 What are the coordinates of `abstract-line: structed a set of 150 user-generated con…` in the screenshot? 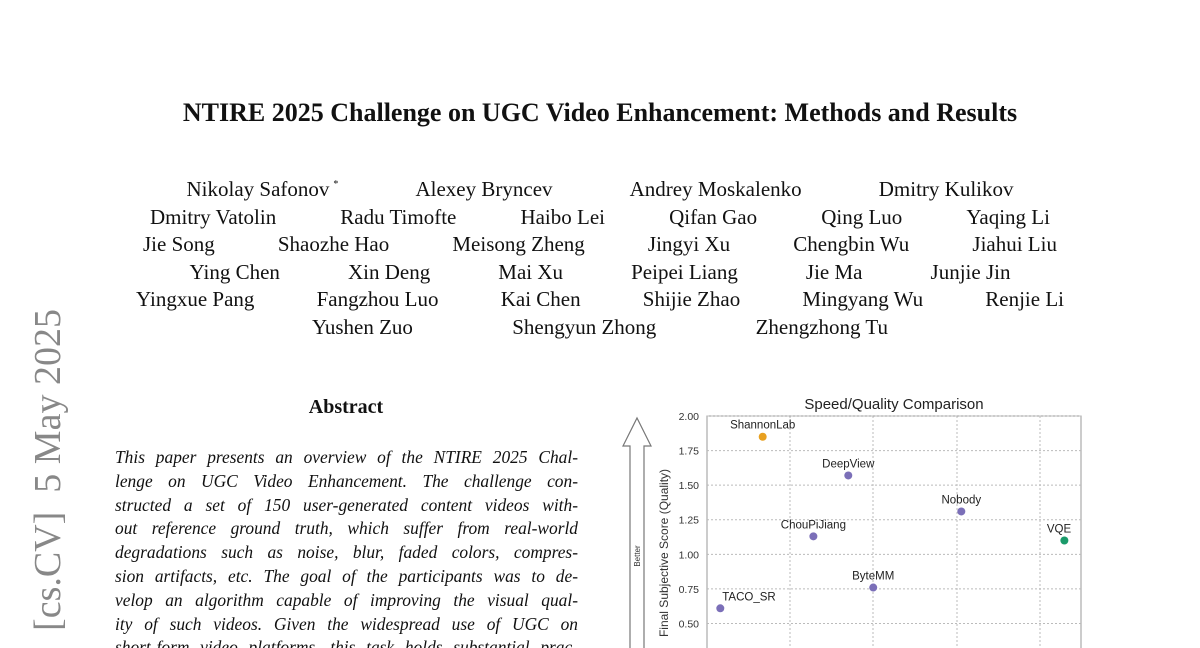 It's located at (346, 504).